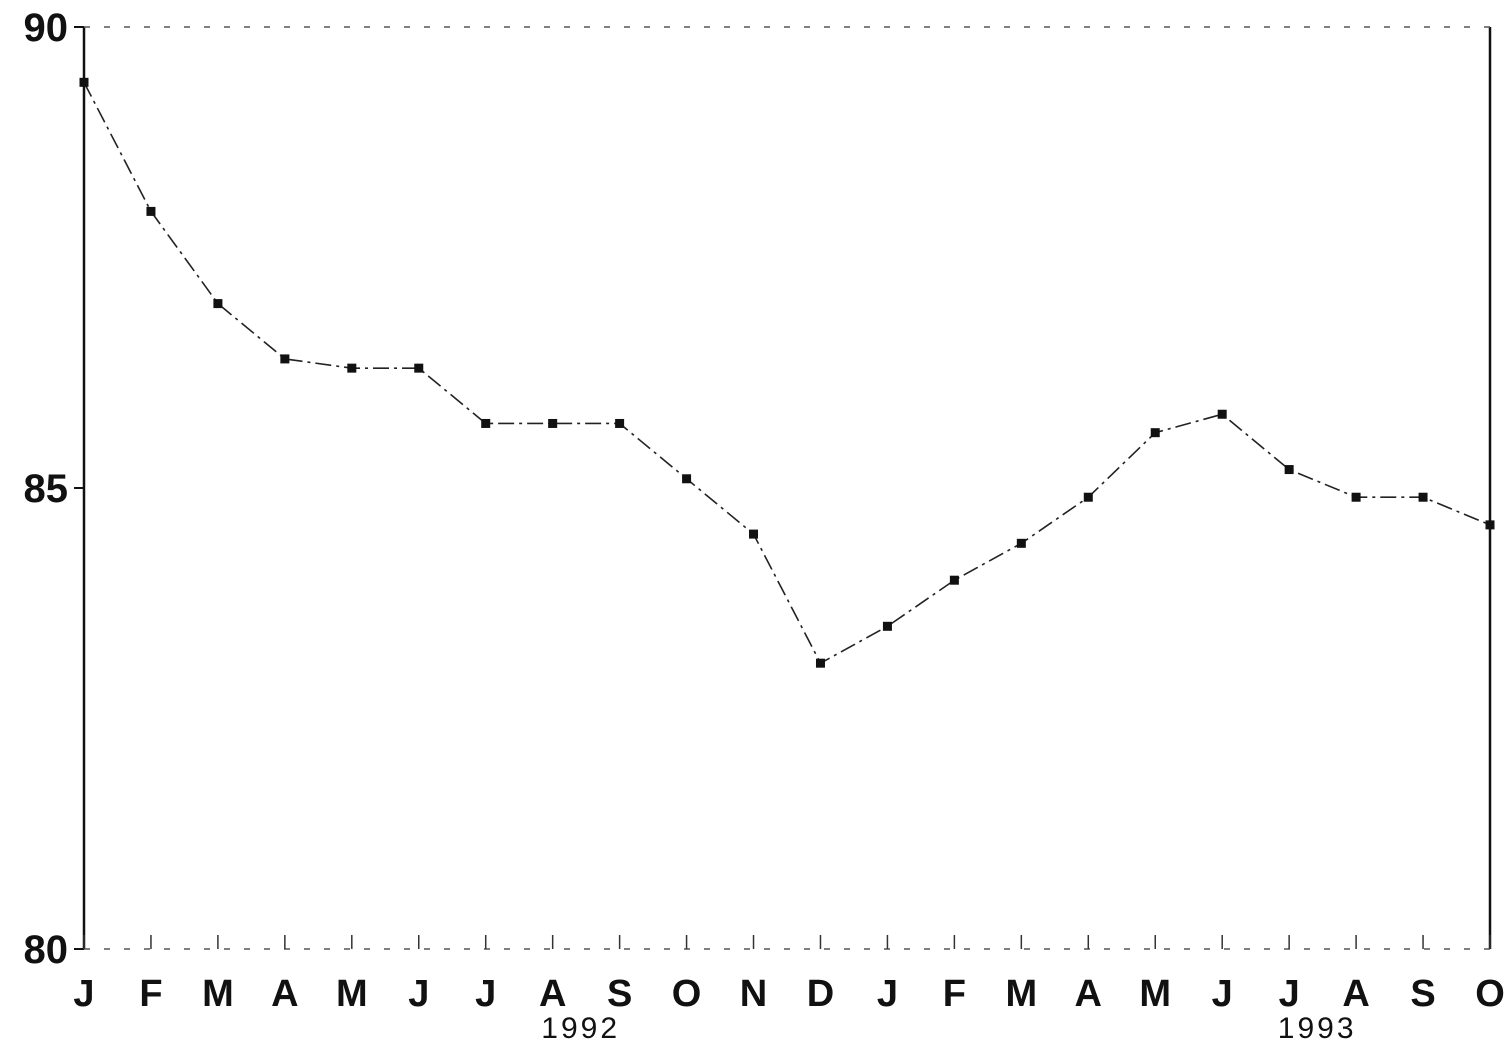  I want to click on year-label: 1993, so click(1317, 1028).